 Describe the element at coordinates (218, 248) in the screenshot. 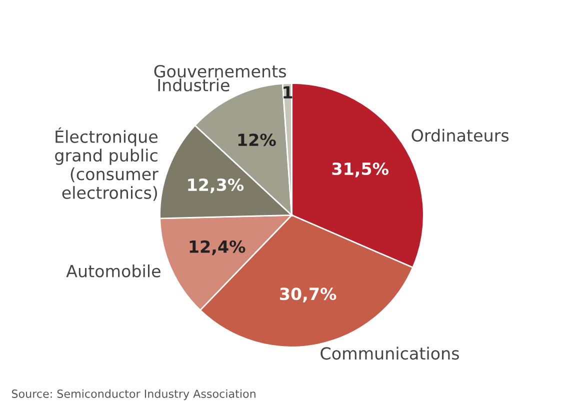

I see `data-label: 12,4%` at that location.